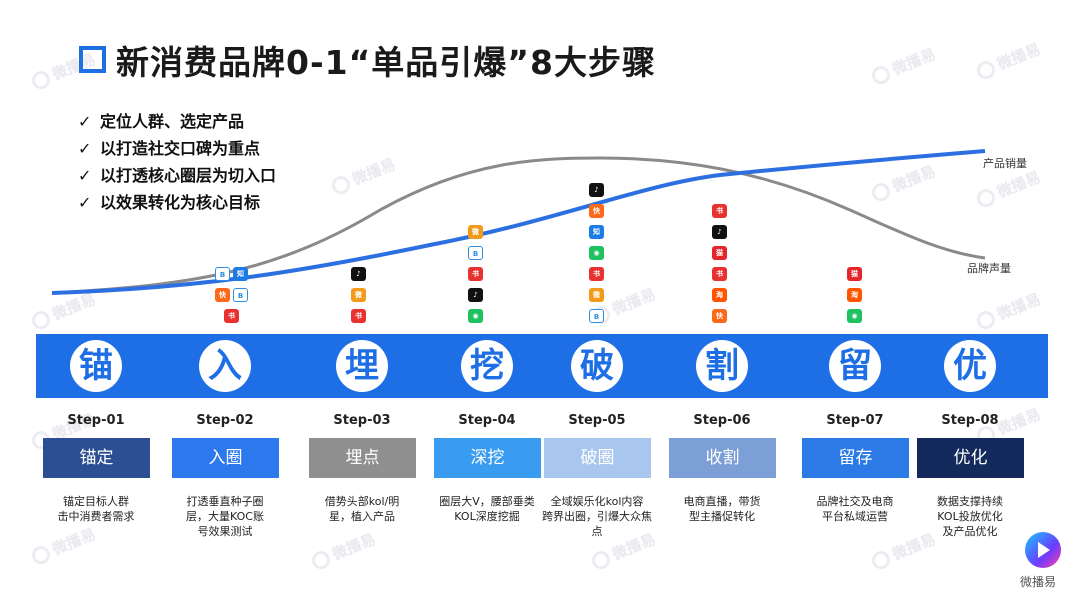 This screenshot has width=1080, height=607. I want to click on step-description: 电商直播，带货 型主播促转化, so click(722, 509).